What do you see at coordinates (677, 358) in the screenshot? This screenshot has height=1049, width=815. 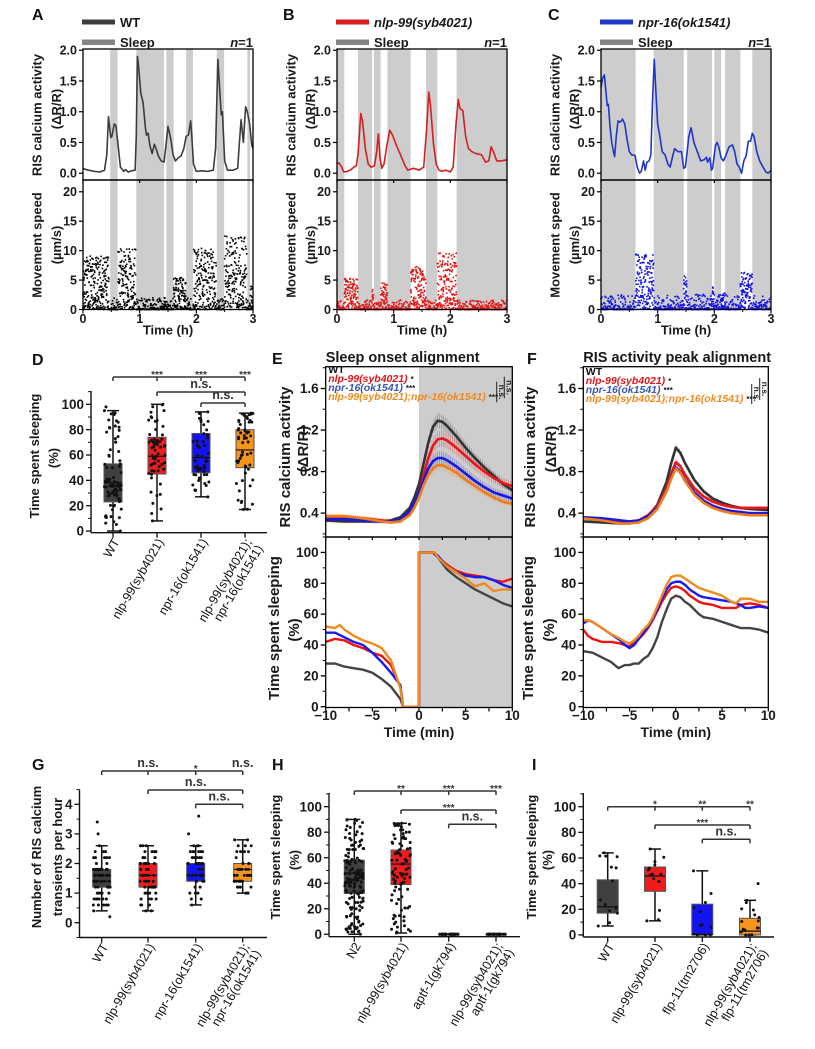 I see `panel-title: RIS activity peak alignment` at bounding box center [677, 358].